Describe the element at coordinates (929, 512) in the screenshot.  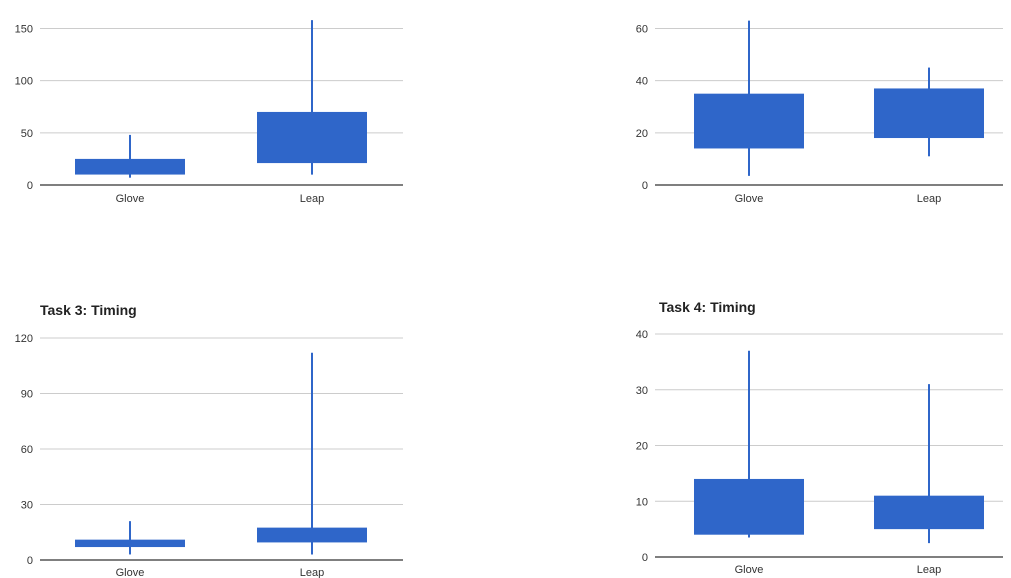
I see `box-leap` at that location.